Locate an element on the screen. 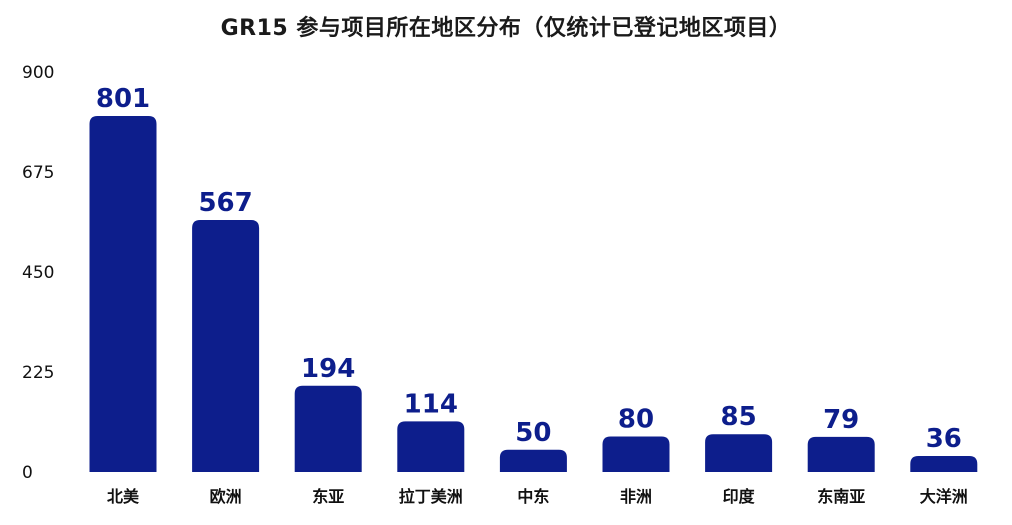 This screenshot has height=525, width=1012. y-axis: 0 225 450 675 900 is located at coordinates (38, 273).